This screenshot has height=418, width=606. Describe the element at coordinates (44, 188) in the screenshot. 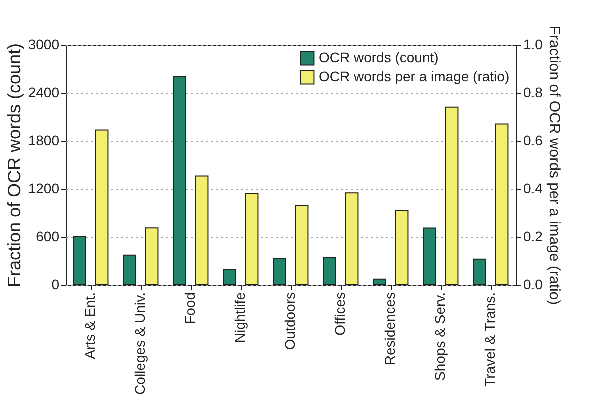

I see `y-tick-label: 1200` at that location.